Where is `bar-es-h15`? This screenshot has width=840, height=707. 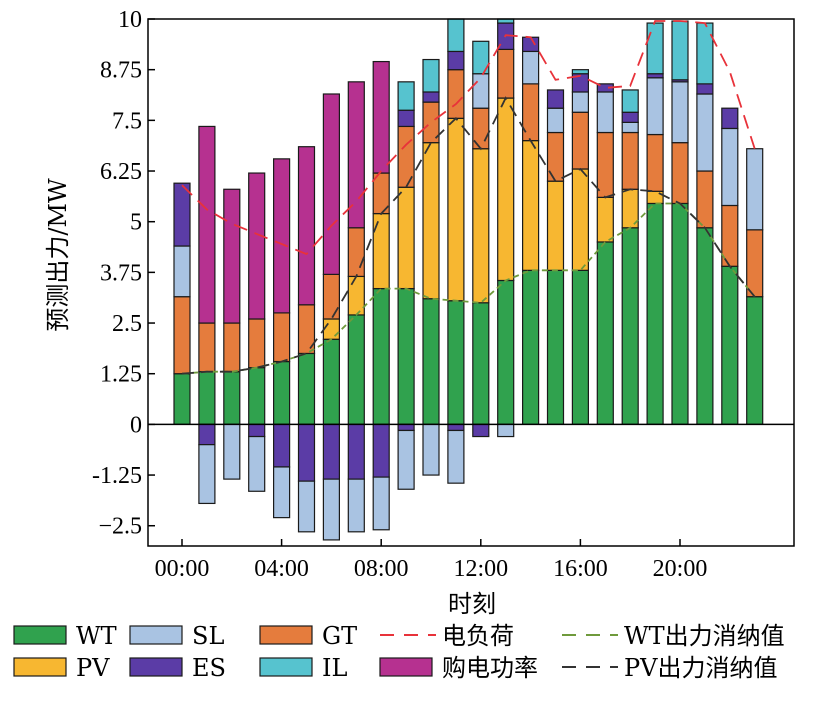
bar-es-h15 is located at coordinates (555, 99).